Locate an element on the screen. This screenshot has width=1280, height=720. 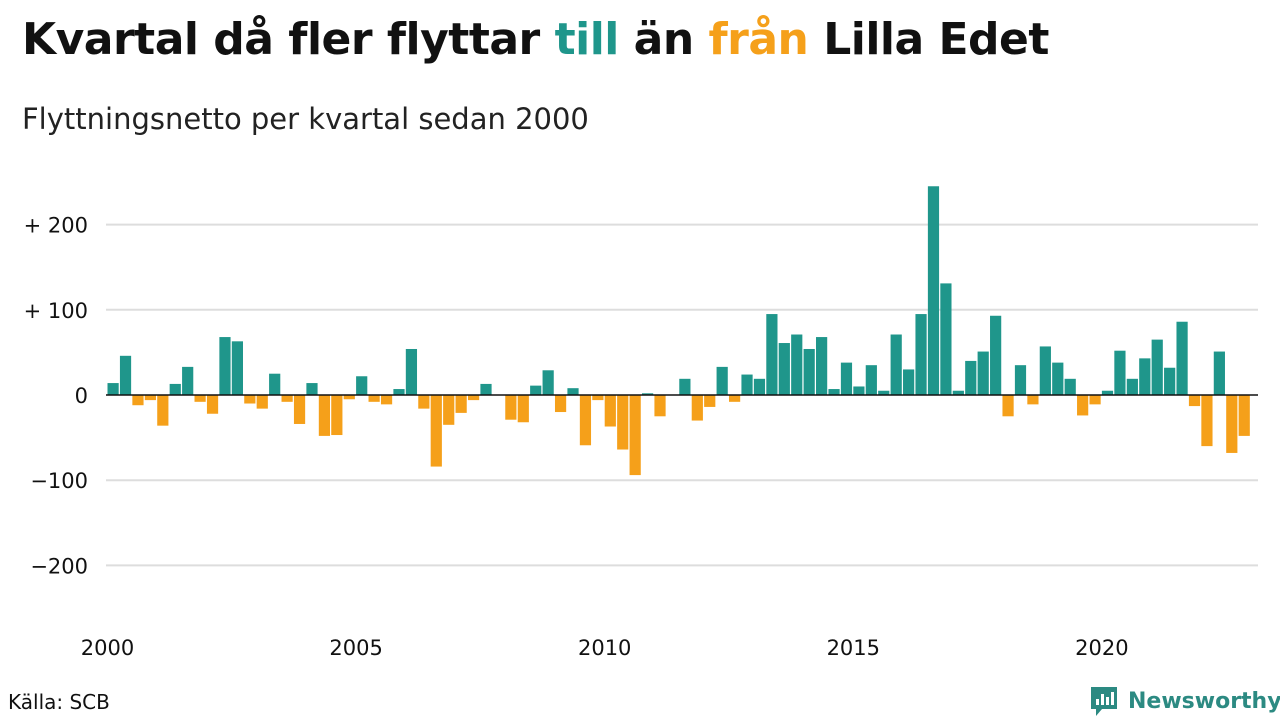
bar-2010-Q3 is located at coordinates (635, 435).